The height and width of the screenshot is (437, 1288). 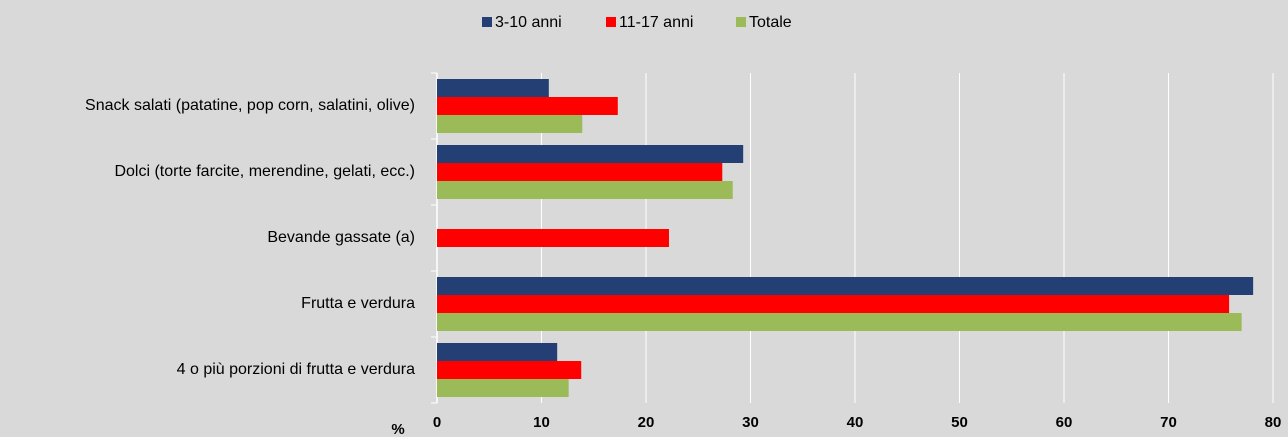 What do you see at coordinates (437, 422) in the screenshot?
I see `x-tick-label: 0` at bounding box center [437, 422].